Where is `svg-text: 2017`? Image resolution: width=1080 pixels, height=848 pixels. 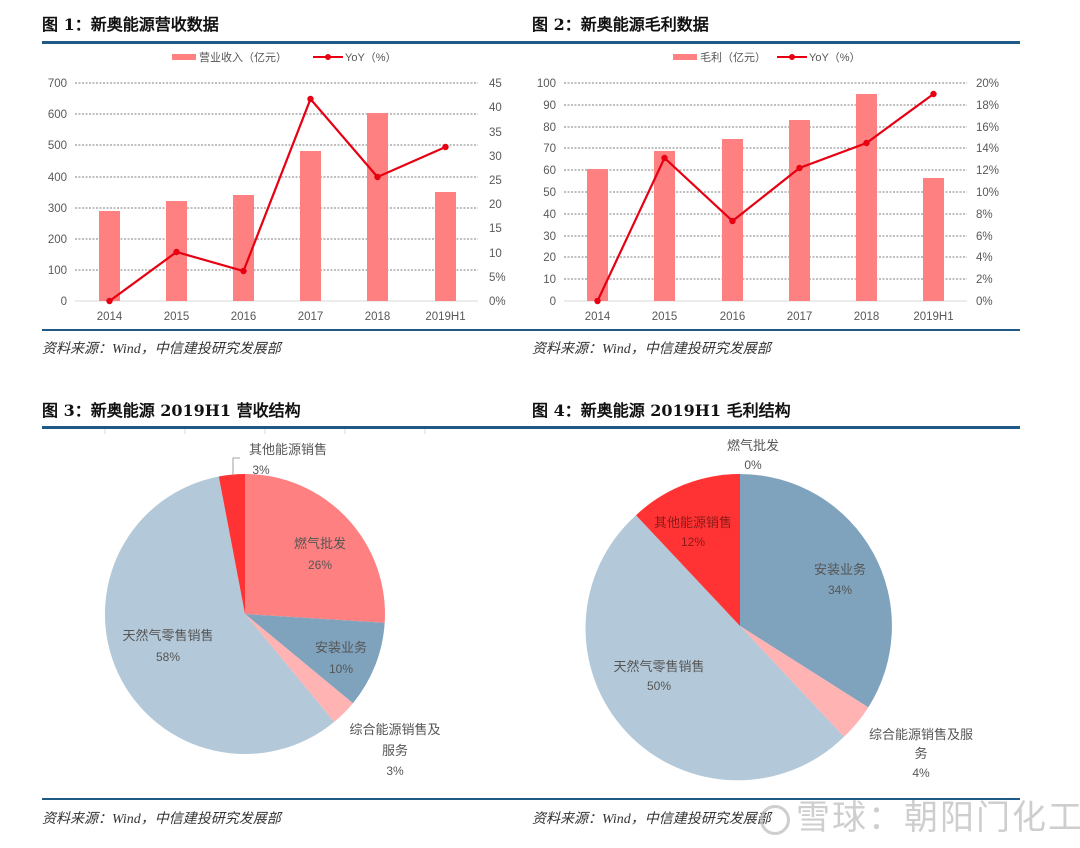
svg-text: 2017 is located at coordinates (311, 317).